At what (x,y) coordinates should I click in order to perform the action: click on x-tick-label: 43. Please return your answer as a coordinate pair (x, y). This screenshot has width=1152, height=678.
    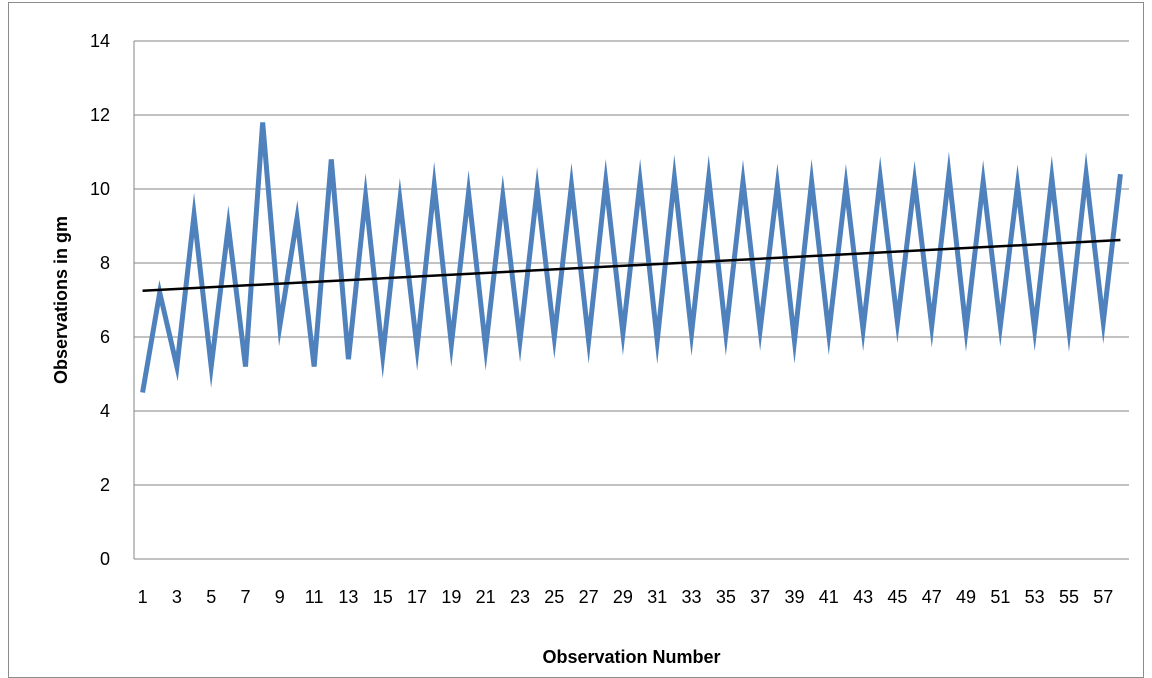
    Looking at the image, I should click on (863, 597).